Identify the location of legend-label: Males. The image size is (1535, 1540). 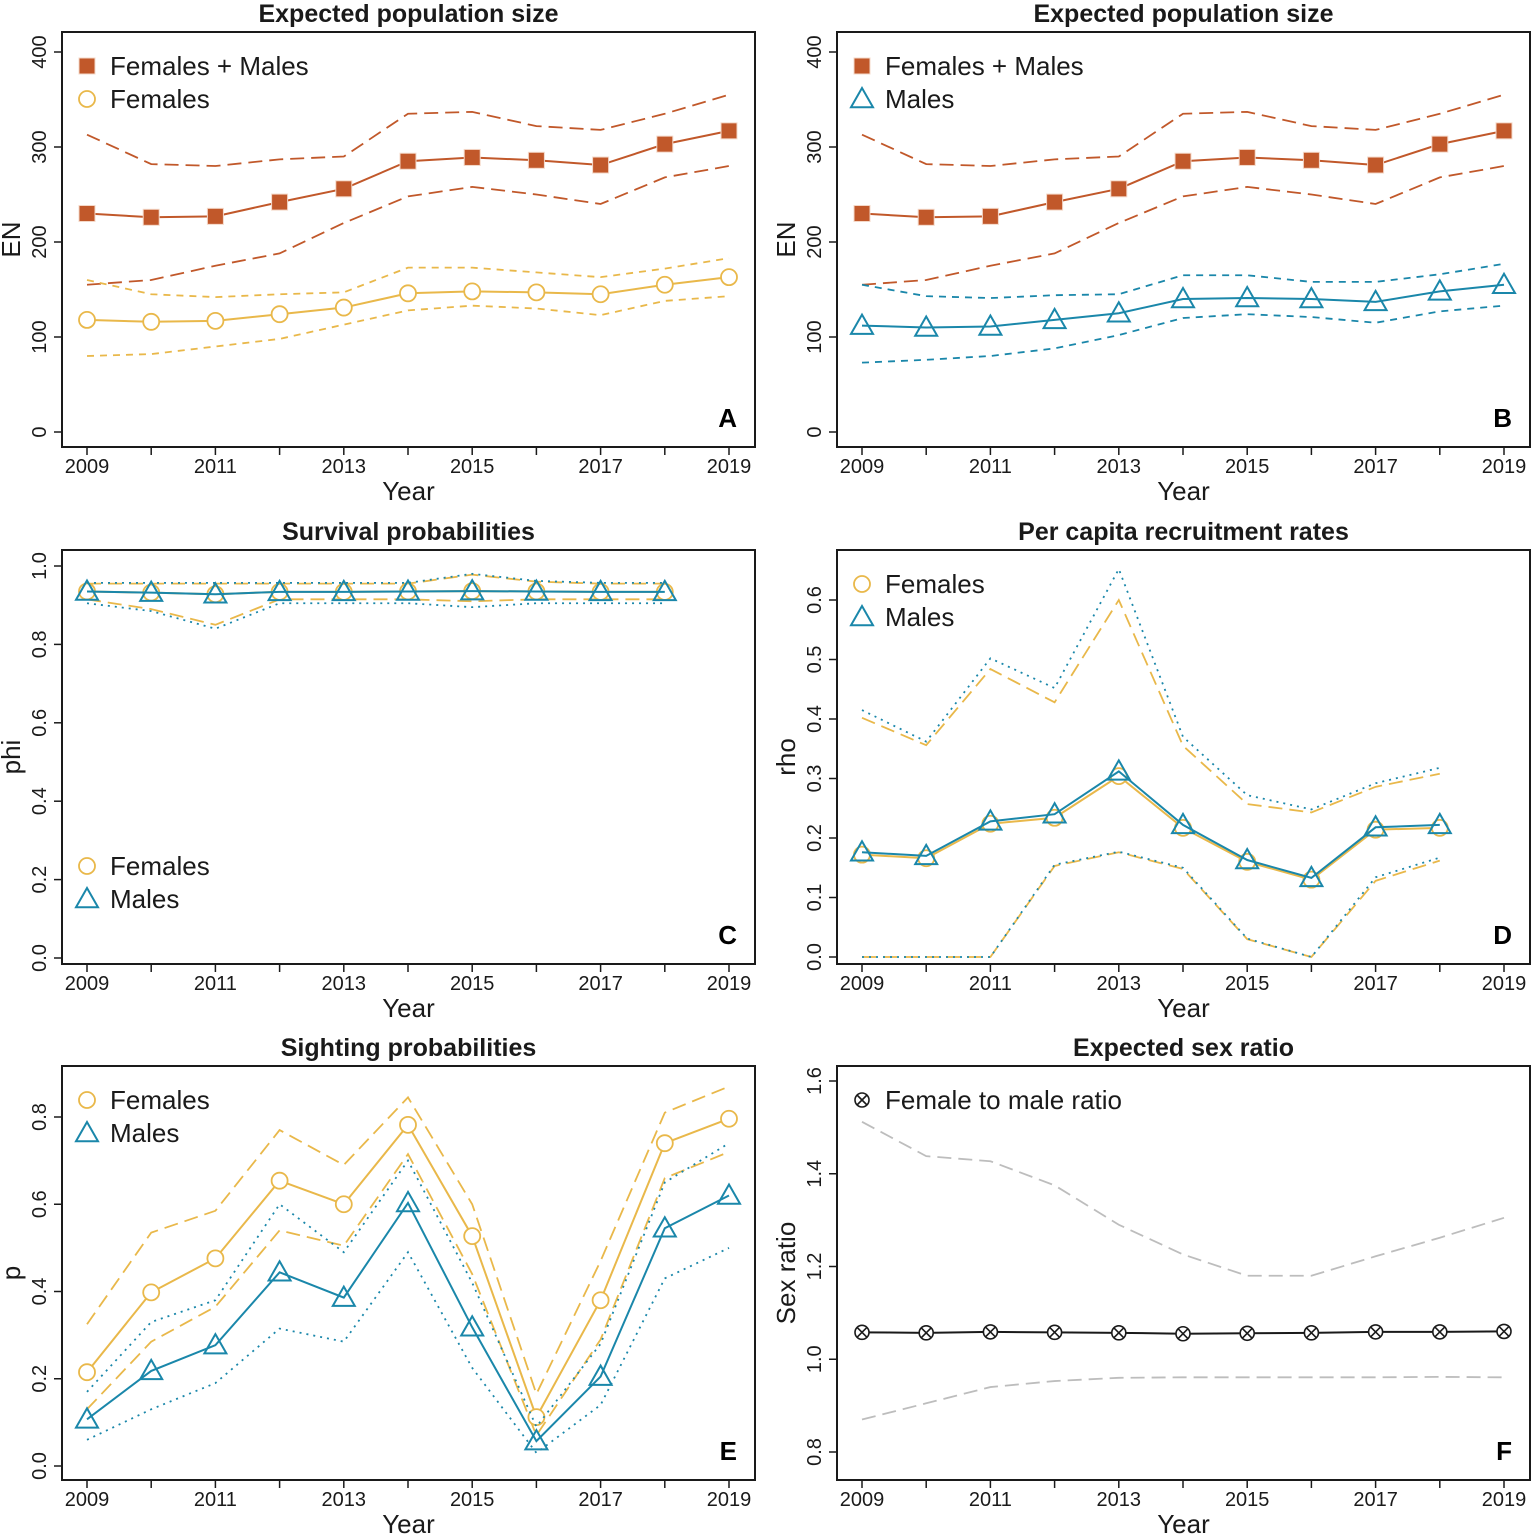
(919, 99).